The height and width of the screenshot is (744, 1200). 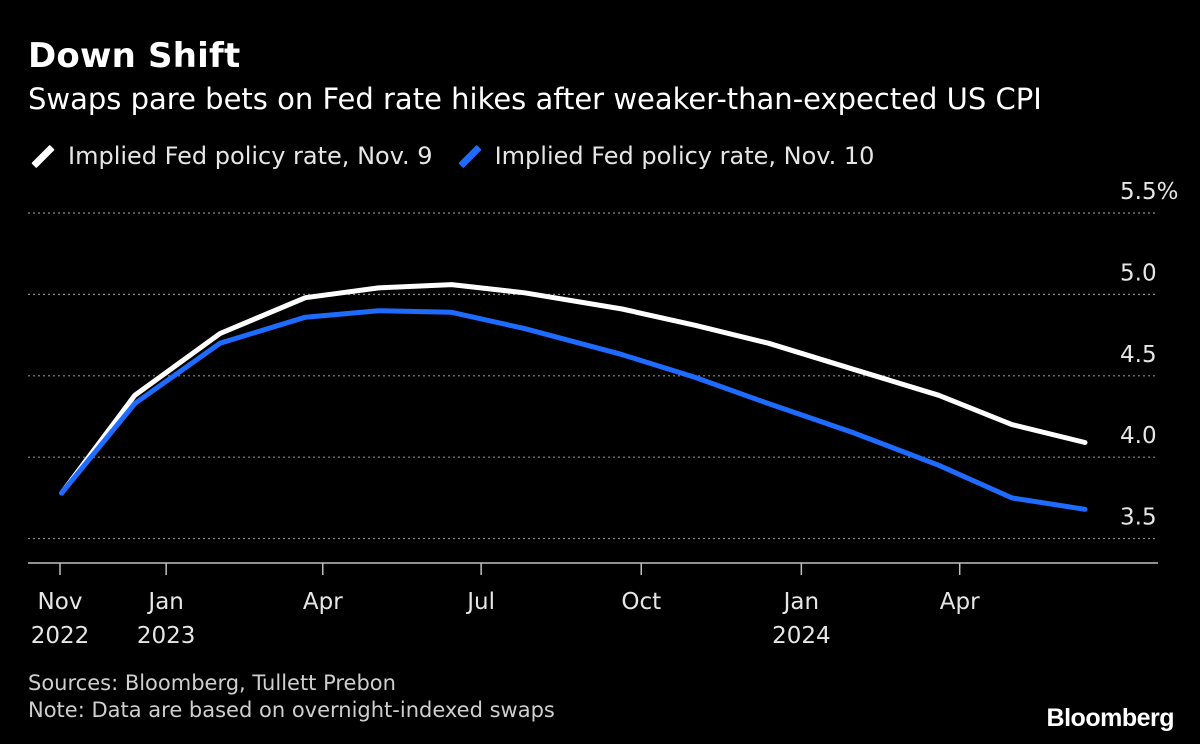 What do you see at coordinates (134, 56) in the screenshot?
I see `chart-title: Down Shift` at bounding box center [134, 56].